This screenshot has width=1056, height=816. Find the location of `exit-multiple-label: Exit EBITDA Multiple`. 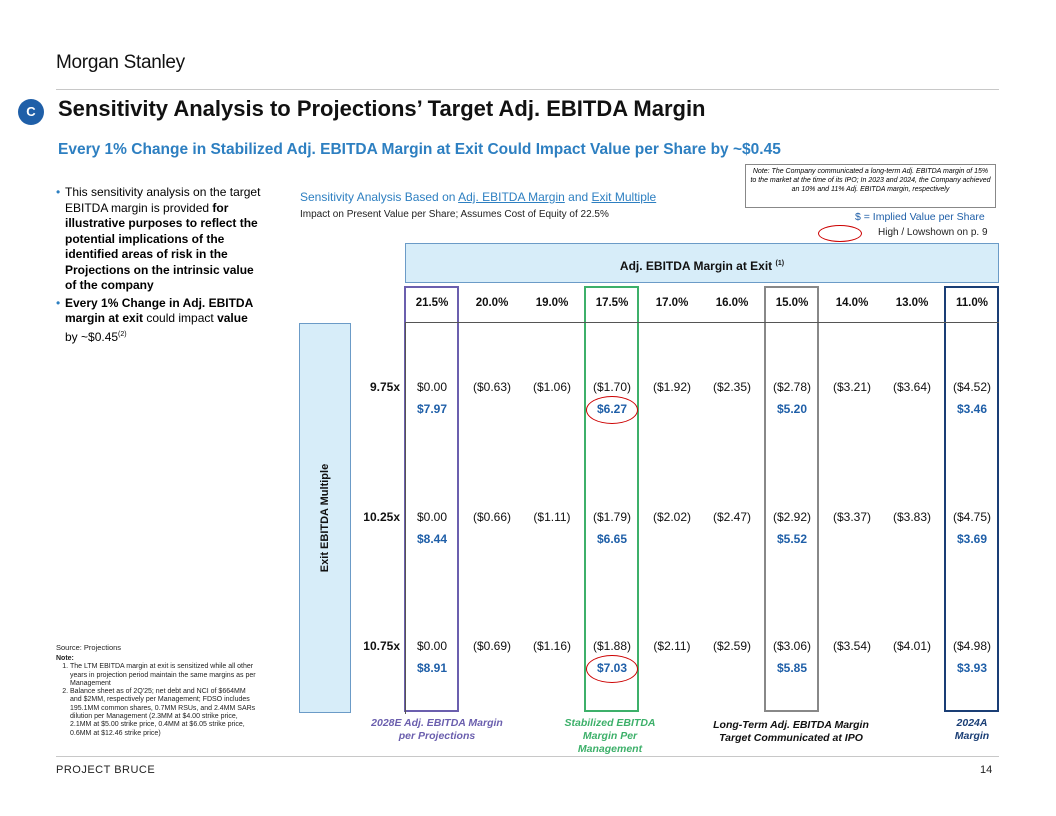

exit-multiple-label: Exit EBITDA Multiple is located at coordinates (325, 518).